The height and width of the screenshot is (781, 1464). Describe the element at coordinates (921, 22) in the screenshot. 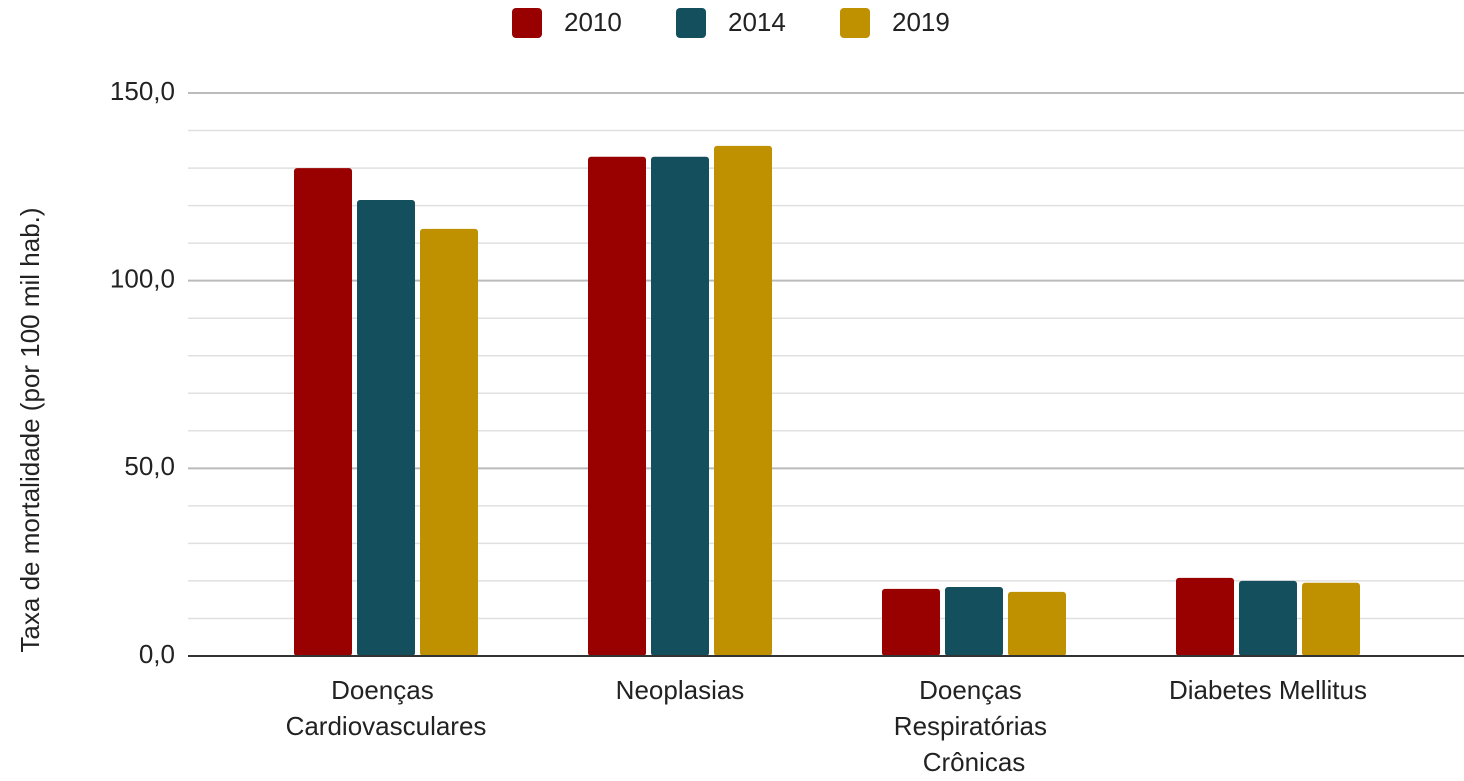

I see `legend-label: 2019` at that location.